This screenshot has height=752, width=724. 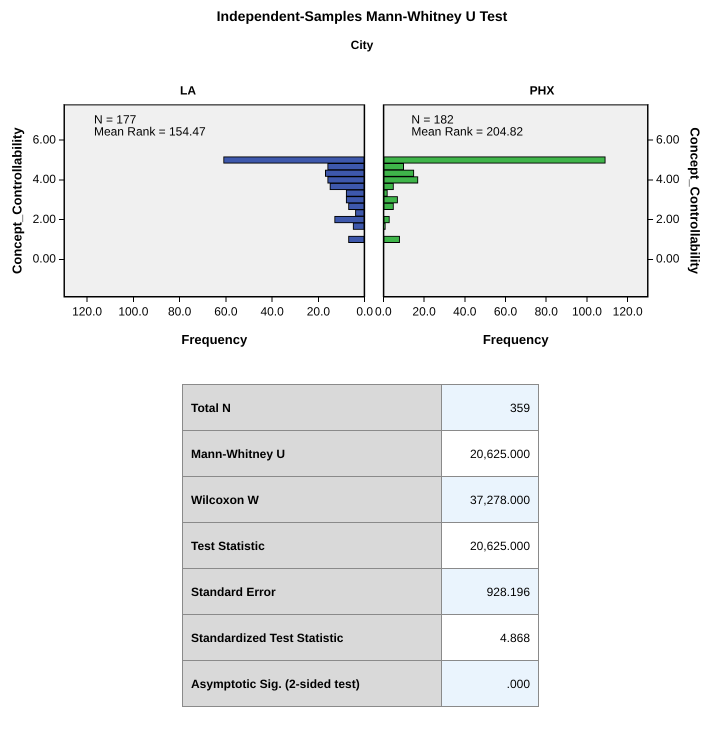 What do you see at coordinates (467, 131) in the screenshot?
I see `annotation: Mean Rank = 204.82` at bounding box center [467, 131].